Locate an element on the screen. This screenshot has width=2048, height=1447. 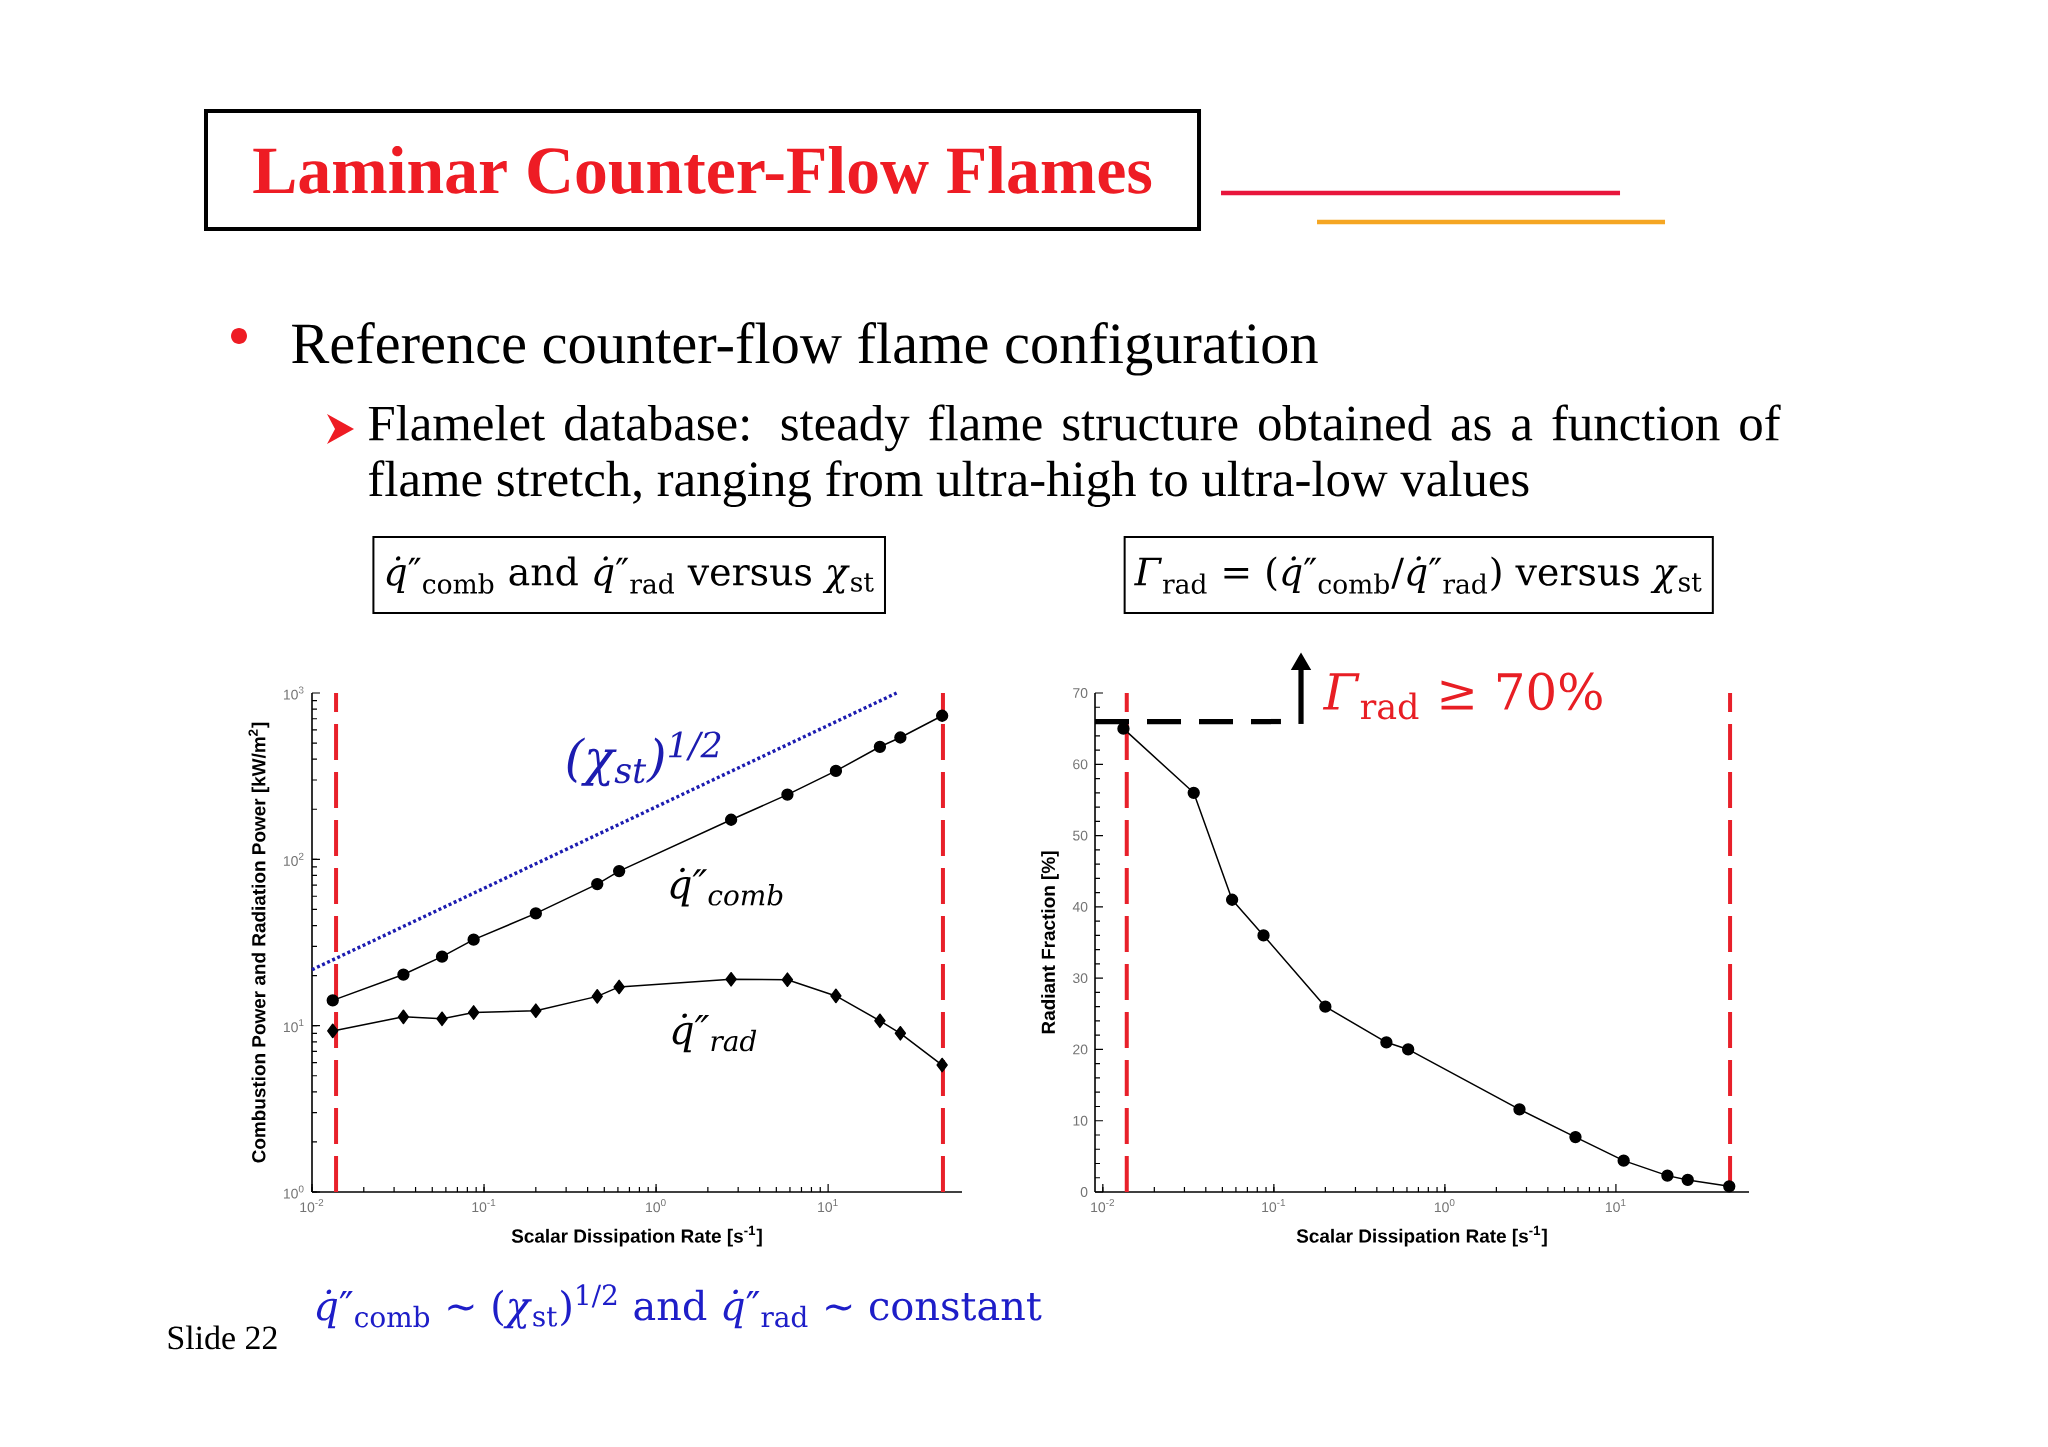
series-label: q̇″$_{rad}$ is located at coordinates (714, 1033).